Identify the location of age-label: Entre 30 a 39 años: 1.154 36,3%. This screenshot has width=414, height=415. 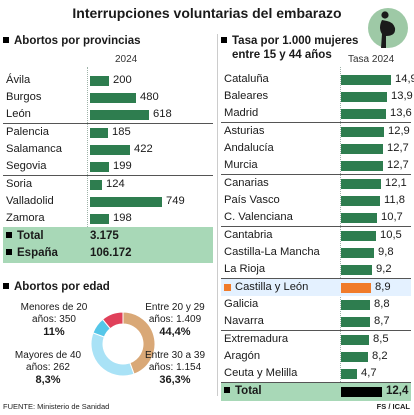
(175, 368).